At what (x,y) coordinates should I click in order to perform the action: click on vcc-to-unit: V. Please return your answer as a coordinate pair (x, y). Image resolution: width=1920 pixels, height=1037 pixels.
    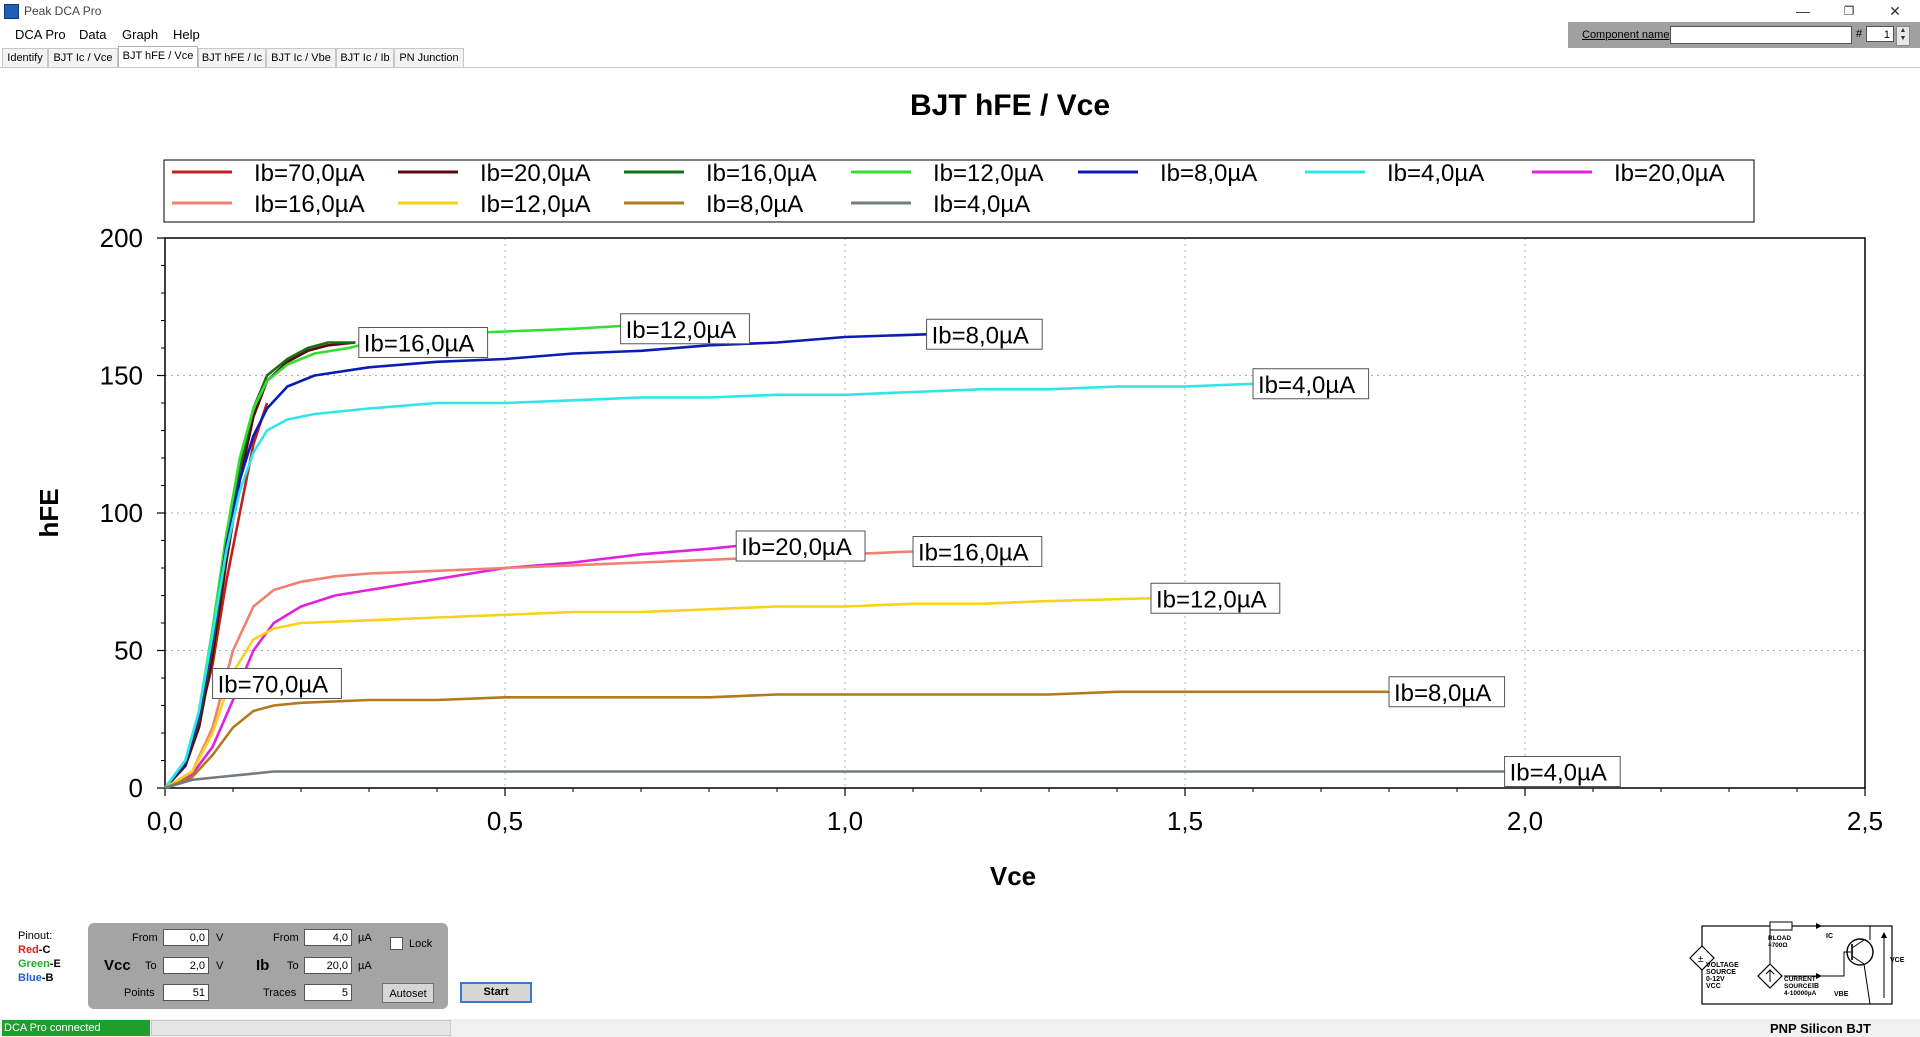
    Looking at the image, I should click on (220, 966).